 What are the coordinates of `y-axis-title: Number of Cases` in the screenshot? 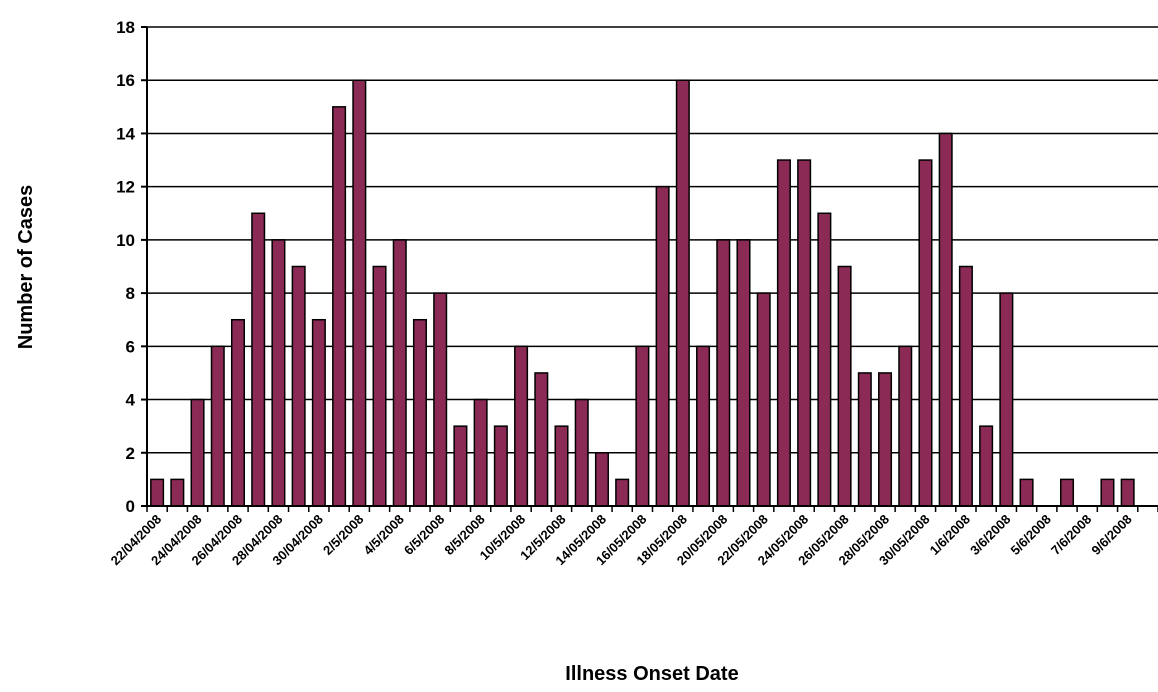 It's located at (26, 267).